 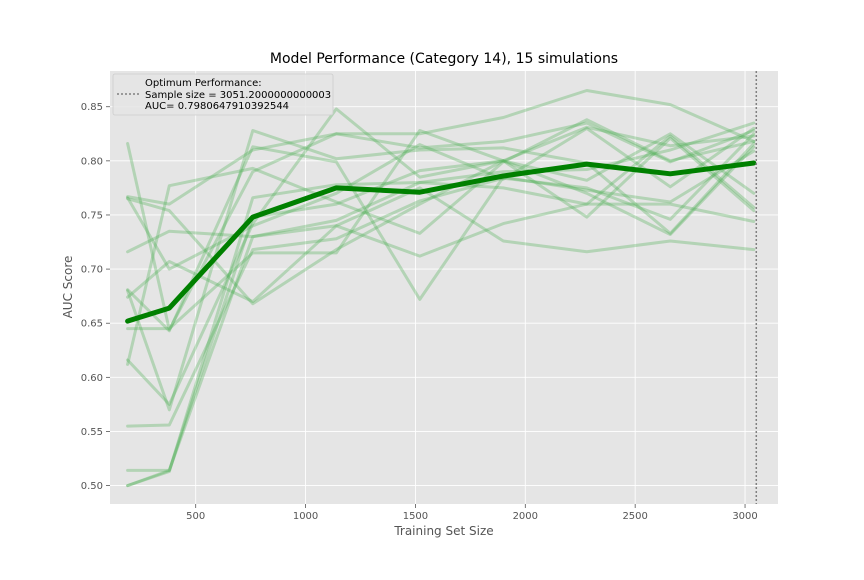 What do you see at coordinates (92, 161) in the screenshot?
I see `y-tick-label: 0.80` at bounding box center [92, 161].